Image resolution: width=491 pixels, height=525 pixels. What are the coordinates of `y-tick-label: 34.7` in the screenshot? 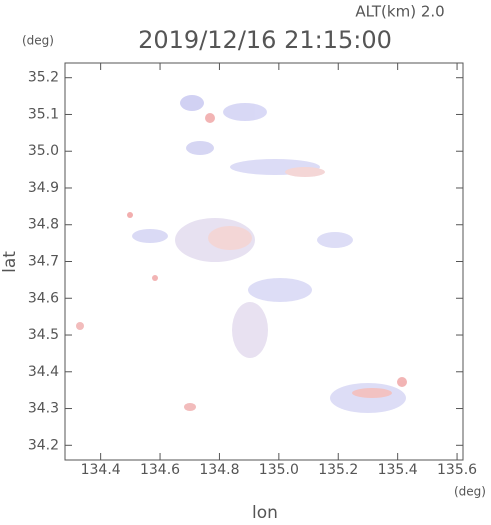 It's located at (43, 262).